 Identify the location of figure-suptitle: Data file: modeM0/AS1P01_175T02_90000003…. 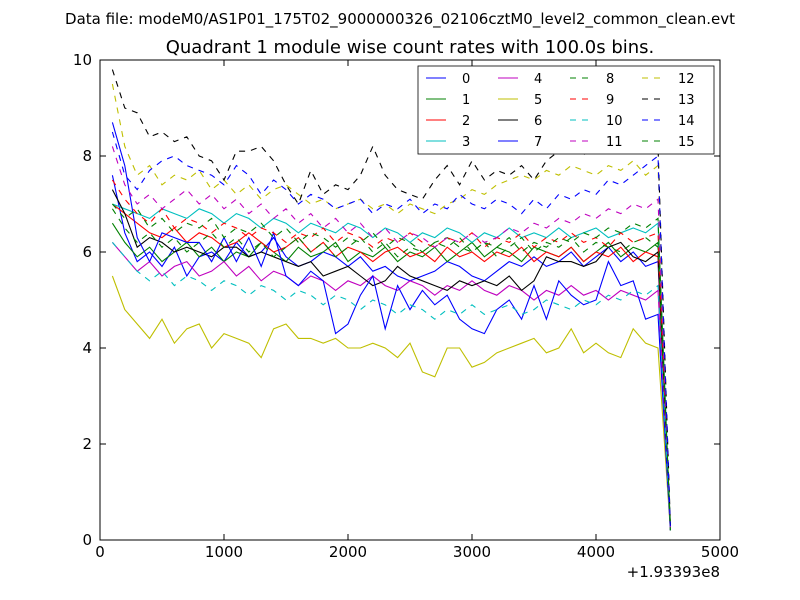
(400, 19).